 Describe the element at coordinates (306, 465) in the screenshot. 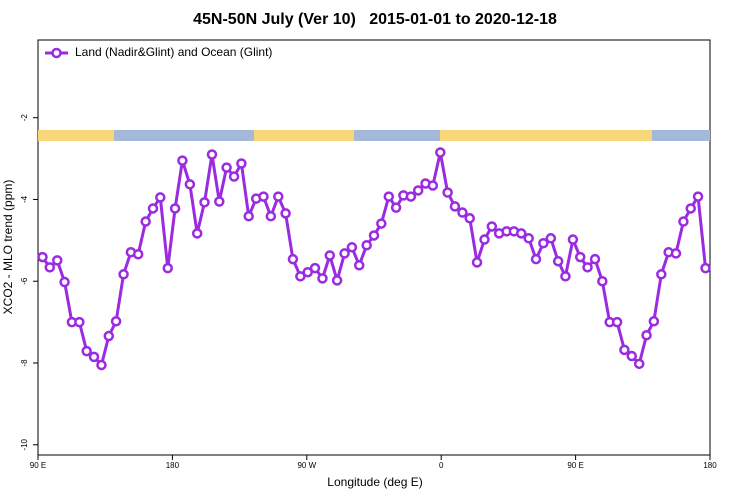

I see `x-tick-label: 90 W` at that location.